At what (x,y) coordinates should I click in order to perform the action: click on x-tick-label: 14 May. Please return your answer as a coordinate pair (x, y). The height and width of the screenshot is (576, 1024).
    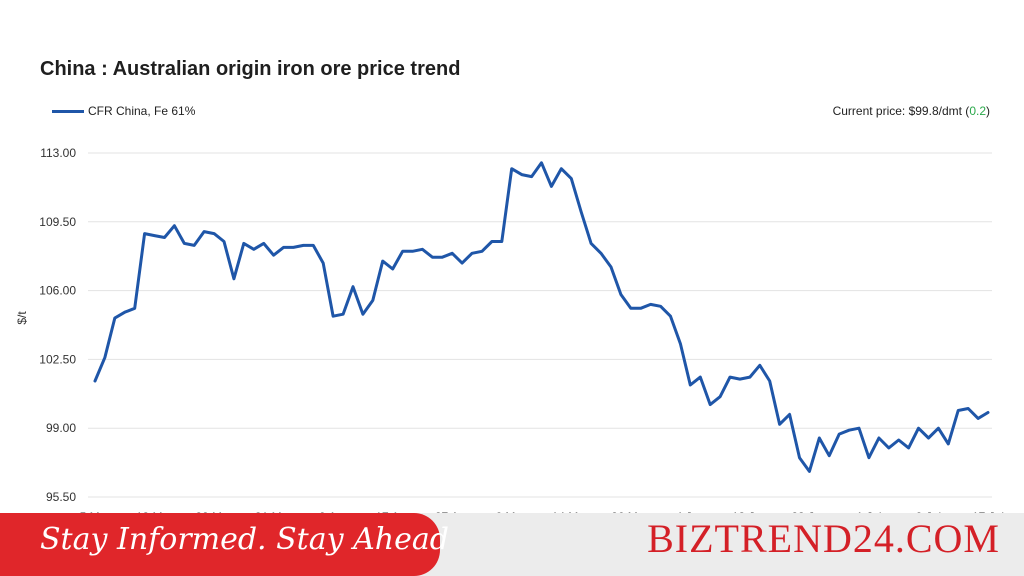
    Looking at the image, I should click on (571, 511).